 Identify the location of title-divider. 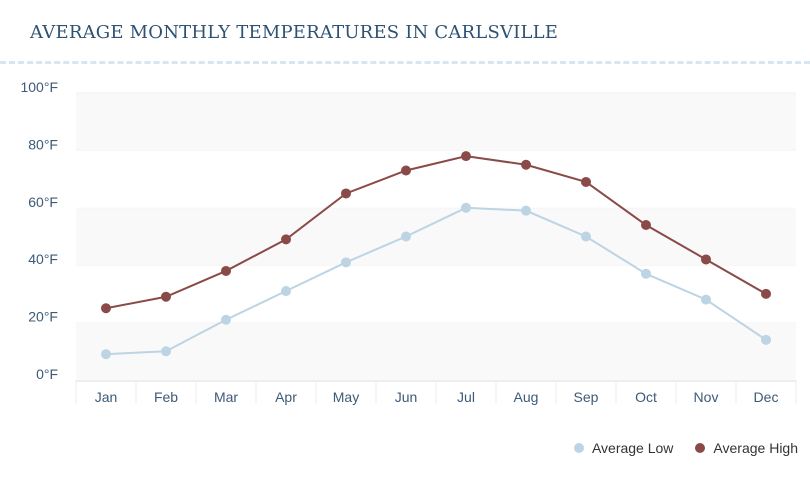
(405, 62).